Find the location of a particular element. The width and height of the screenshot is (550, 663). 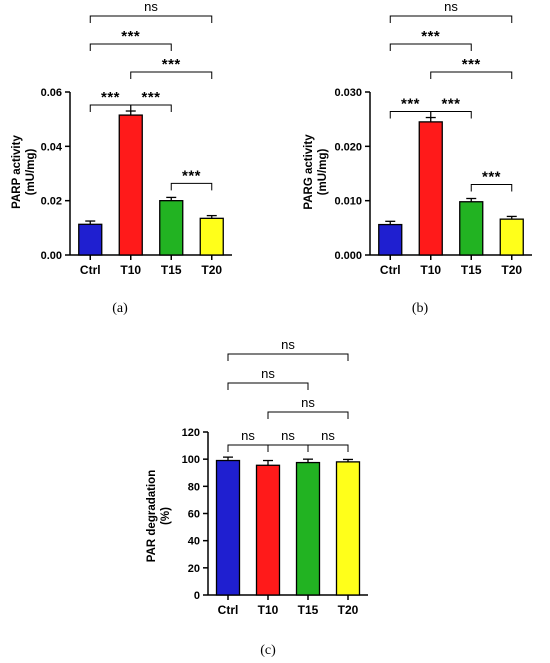

y-tick-label: 0.000 is located at coordinates (348, 256).